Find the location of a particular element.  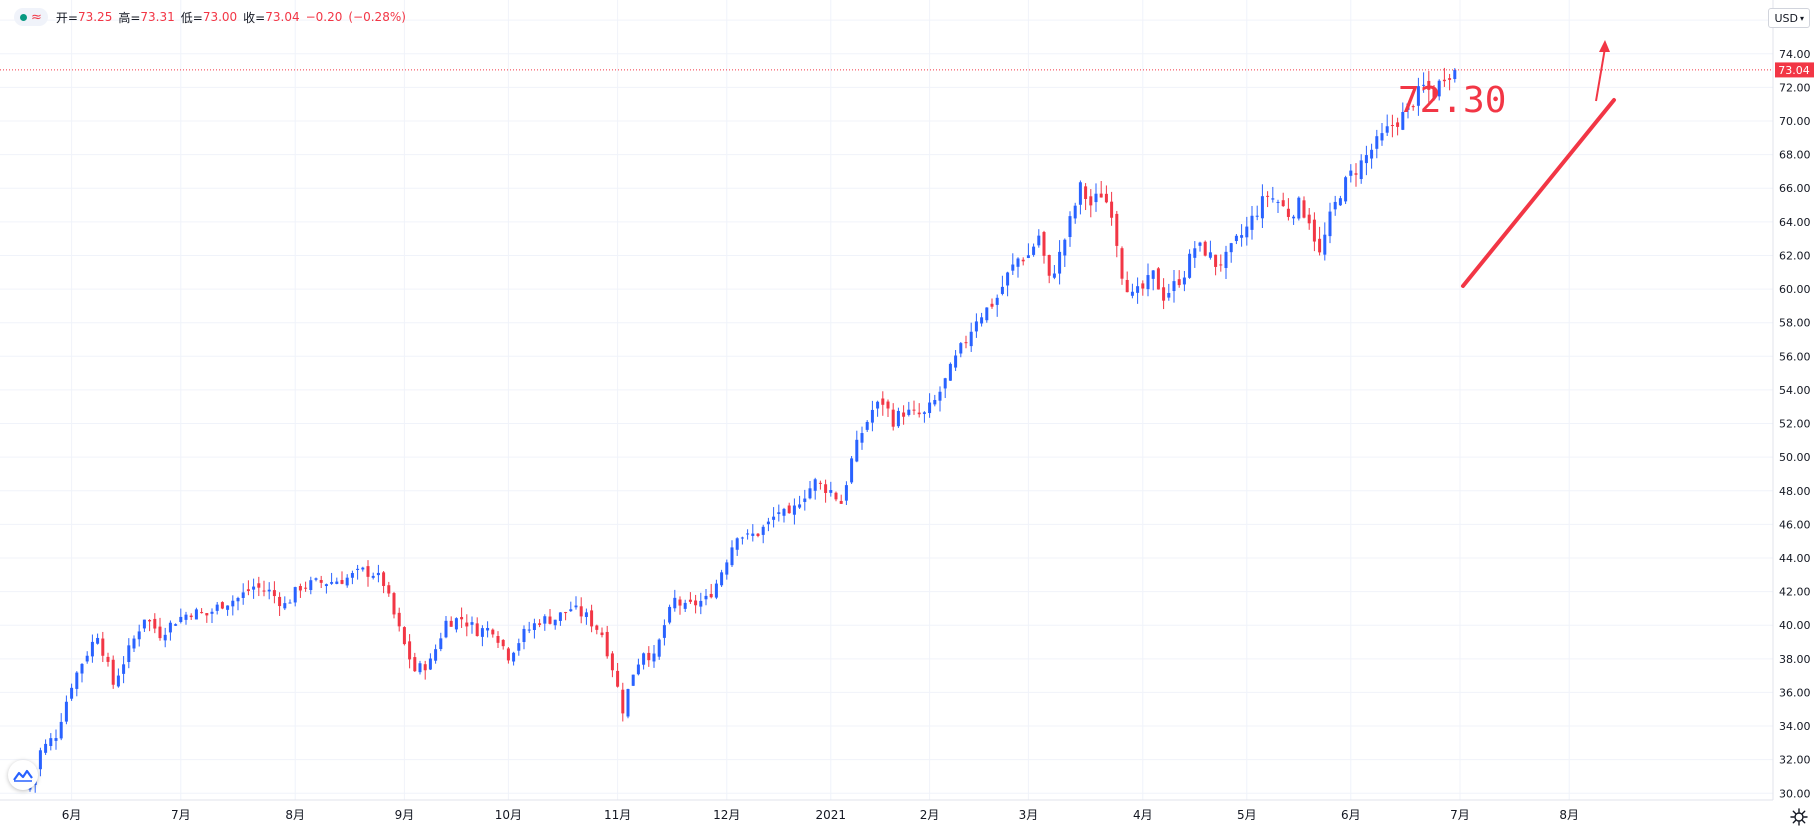

price-tick-label: 60.00 is located at coordinates (1795, 289).